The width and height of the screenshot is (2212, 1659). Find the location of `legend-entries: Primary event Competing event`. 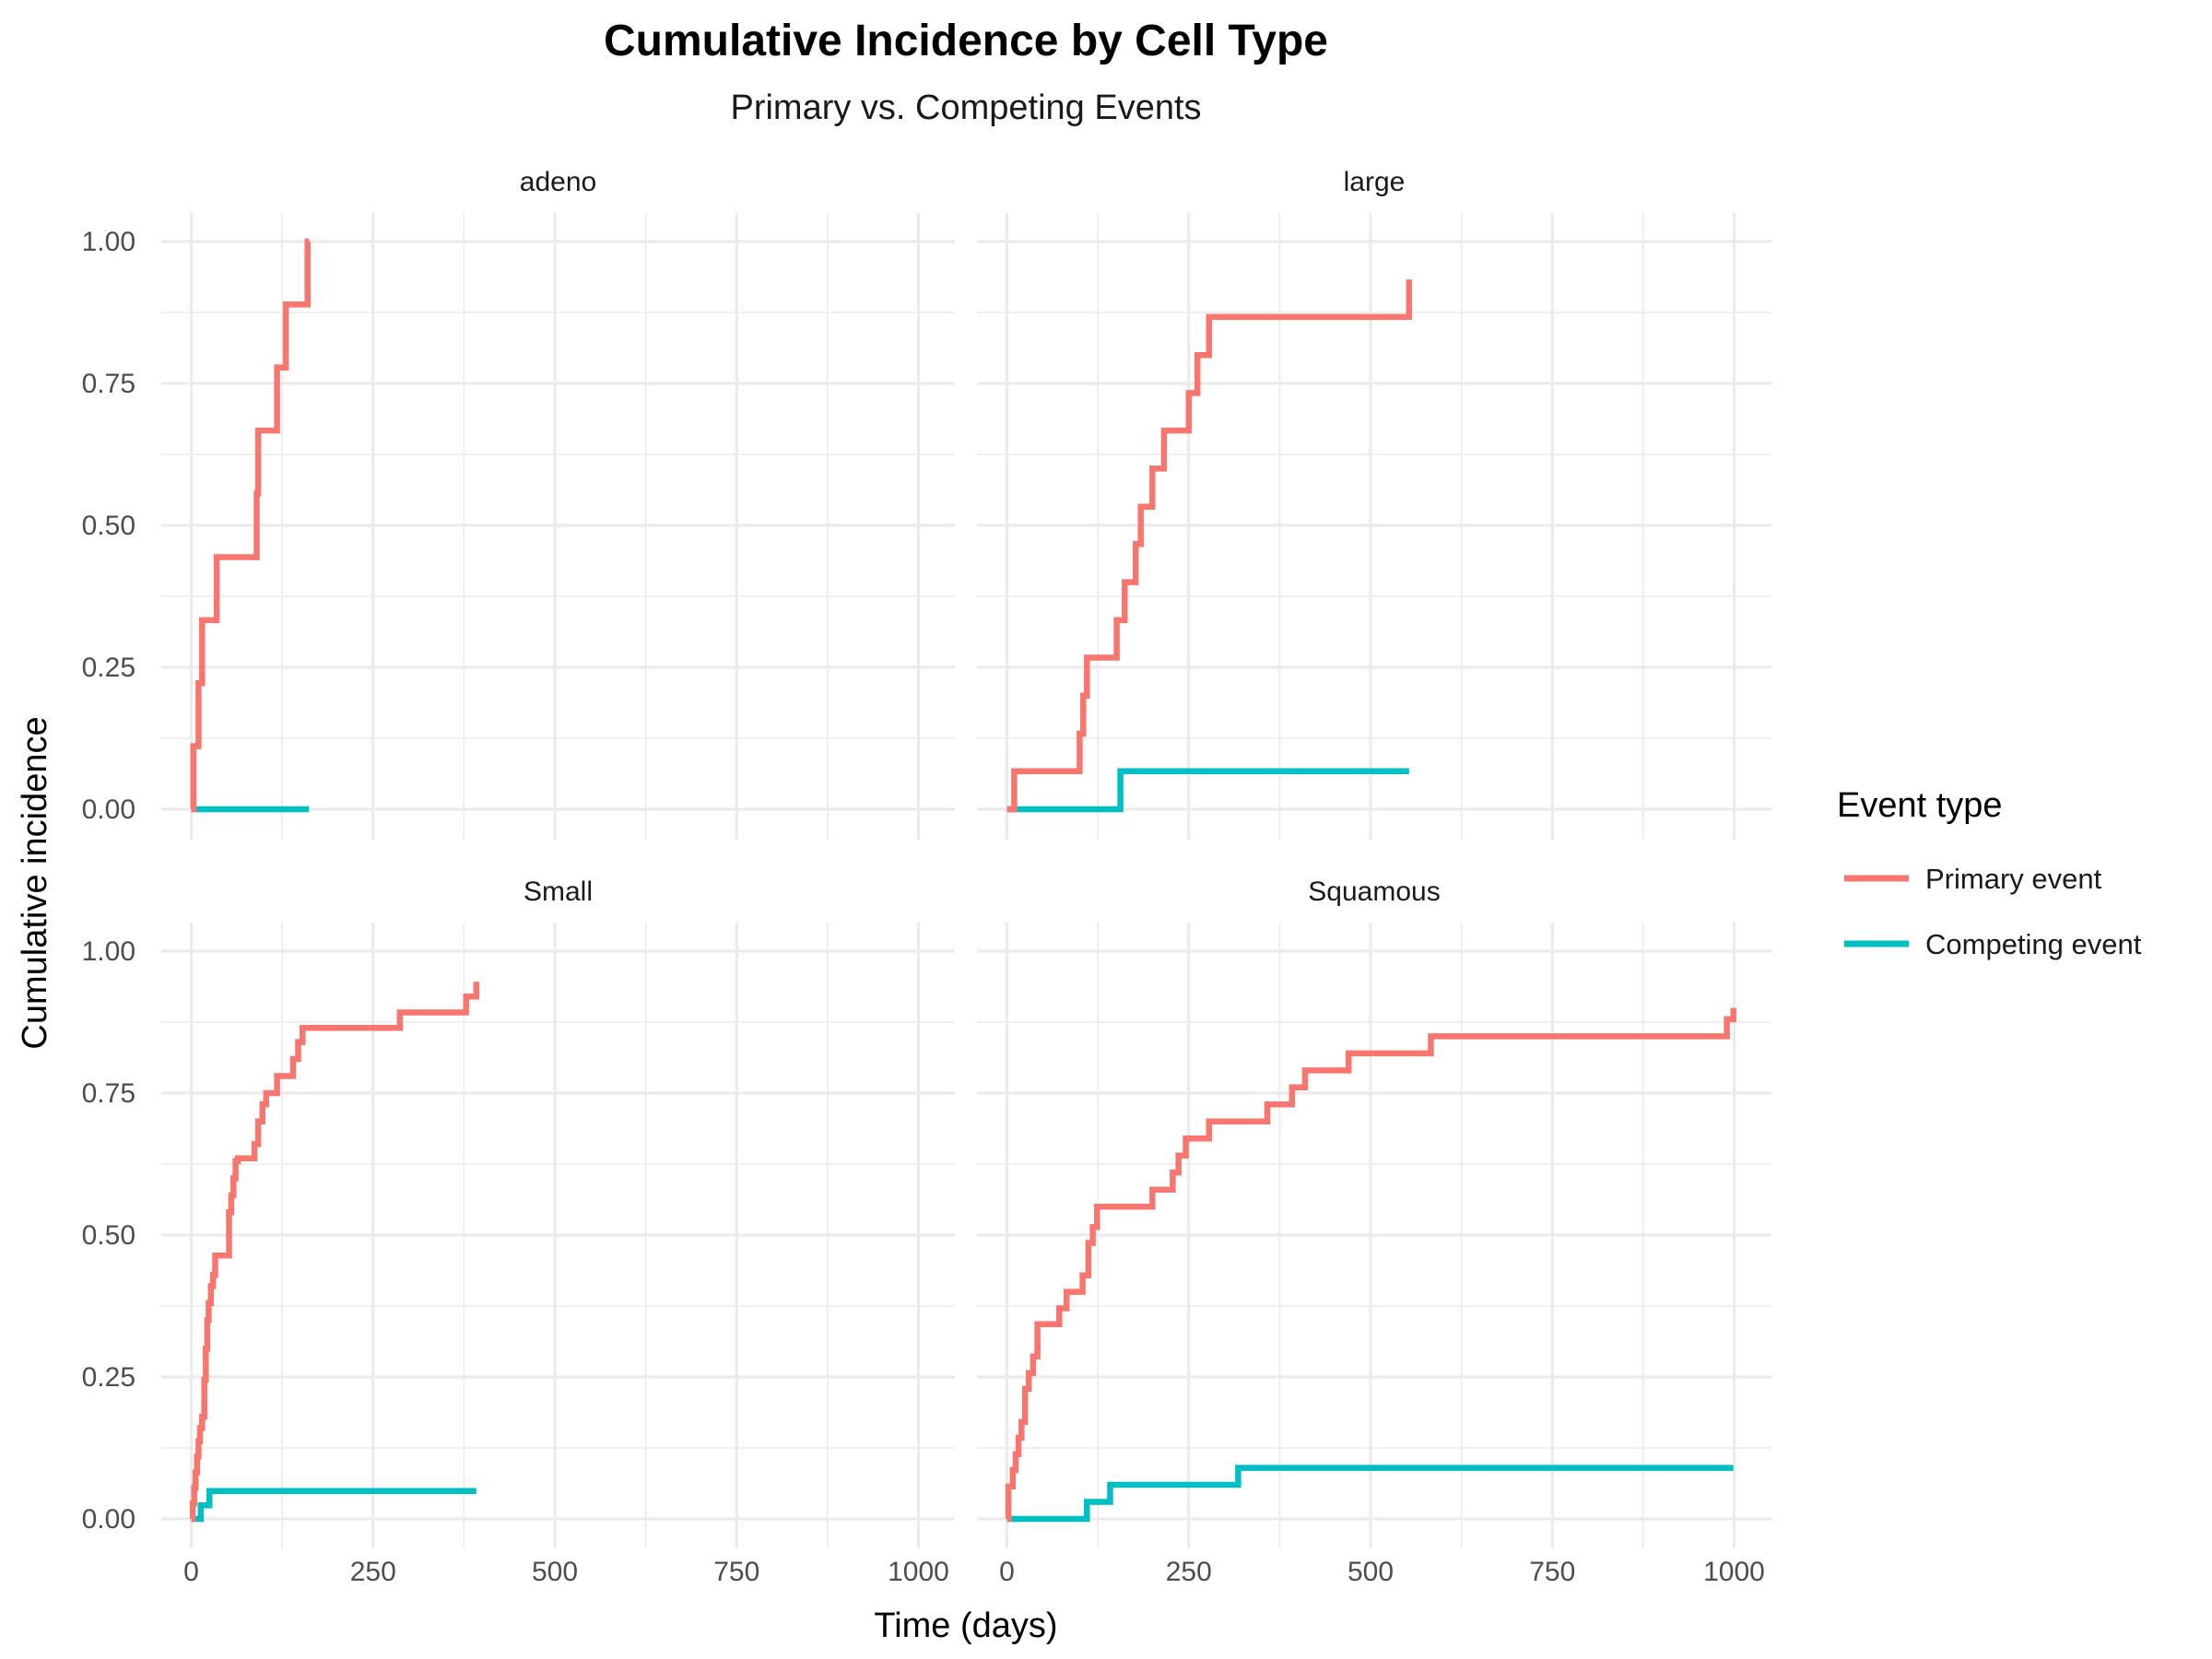

legend-entries: Primary event Competing event is located at coordinates (1993, 911).